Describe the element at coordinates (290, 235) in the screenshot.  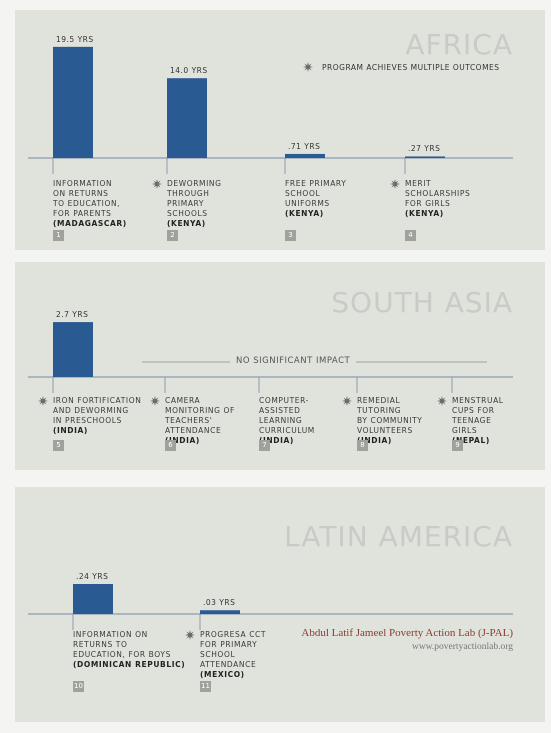
I see `category-number: 3` at that location.